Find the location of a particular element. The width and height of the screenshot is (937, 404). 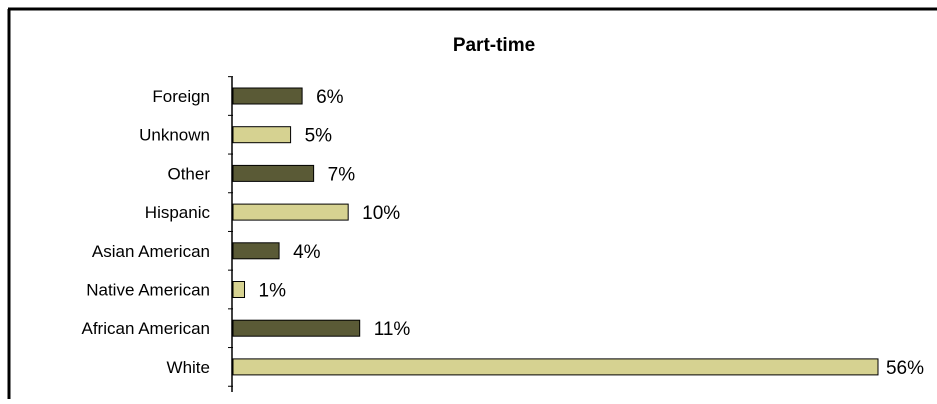

category-label: Asian American is located at coordinates (151, 251).